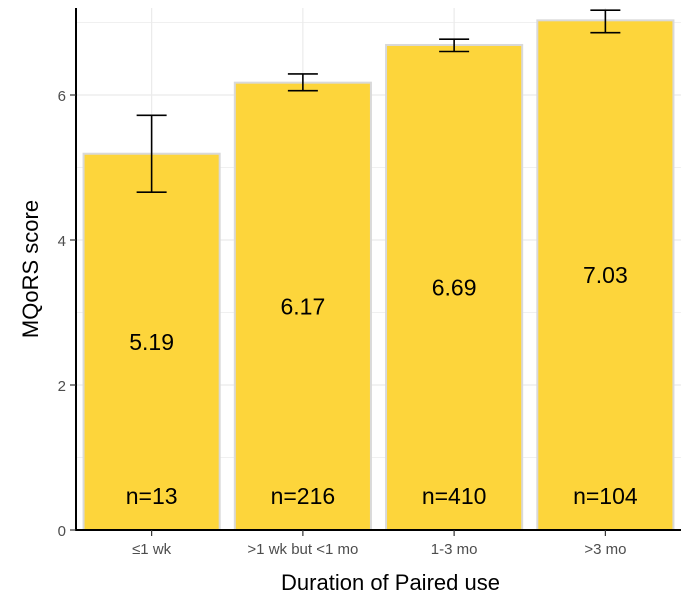  What do you see at coordinates (152, 496) in the screenshot?
I see `bar-n-label: n=13` at bounding box center [152, 496].